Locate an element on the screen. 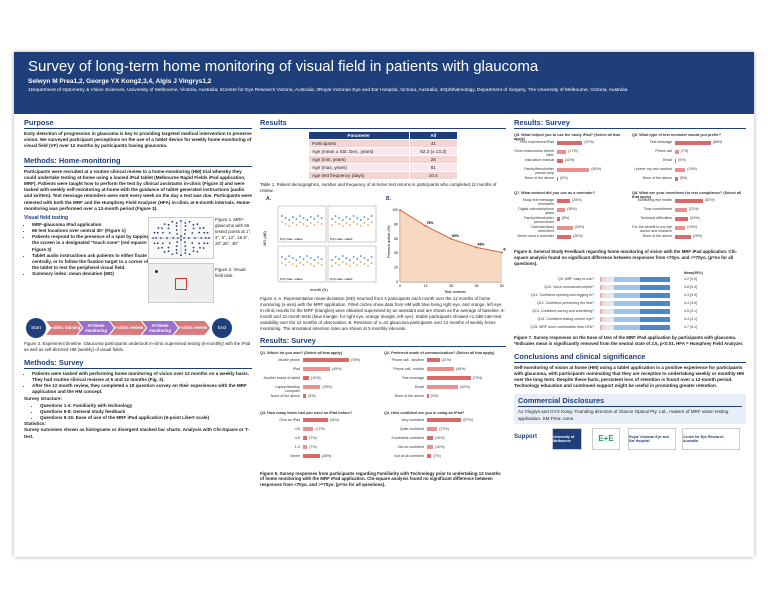  survey-value: (57%) is located at coordinates (468, 419).